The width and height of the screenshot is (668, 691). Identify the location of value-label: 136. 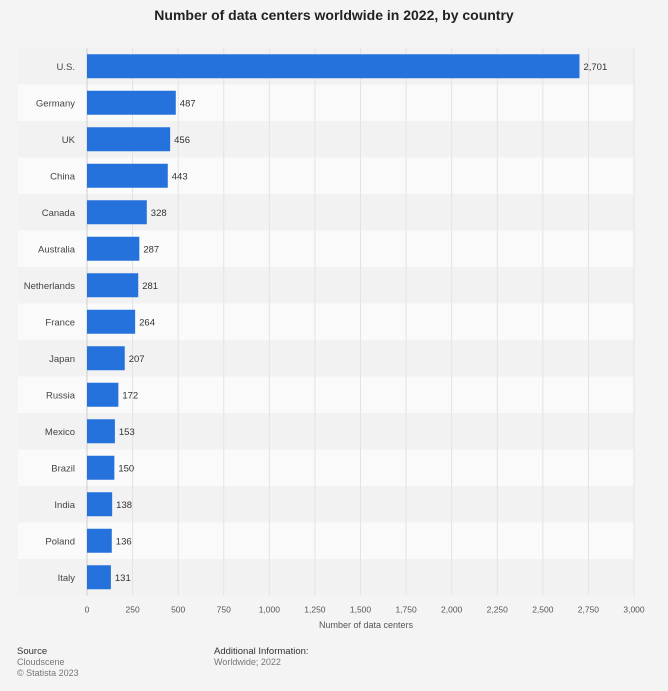
(124, 541).